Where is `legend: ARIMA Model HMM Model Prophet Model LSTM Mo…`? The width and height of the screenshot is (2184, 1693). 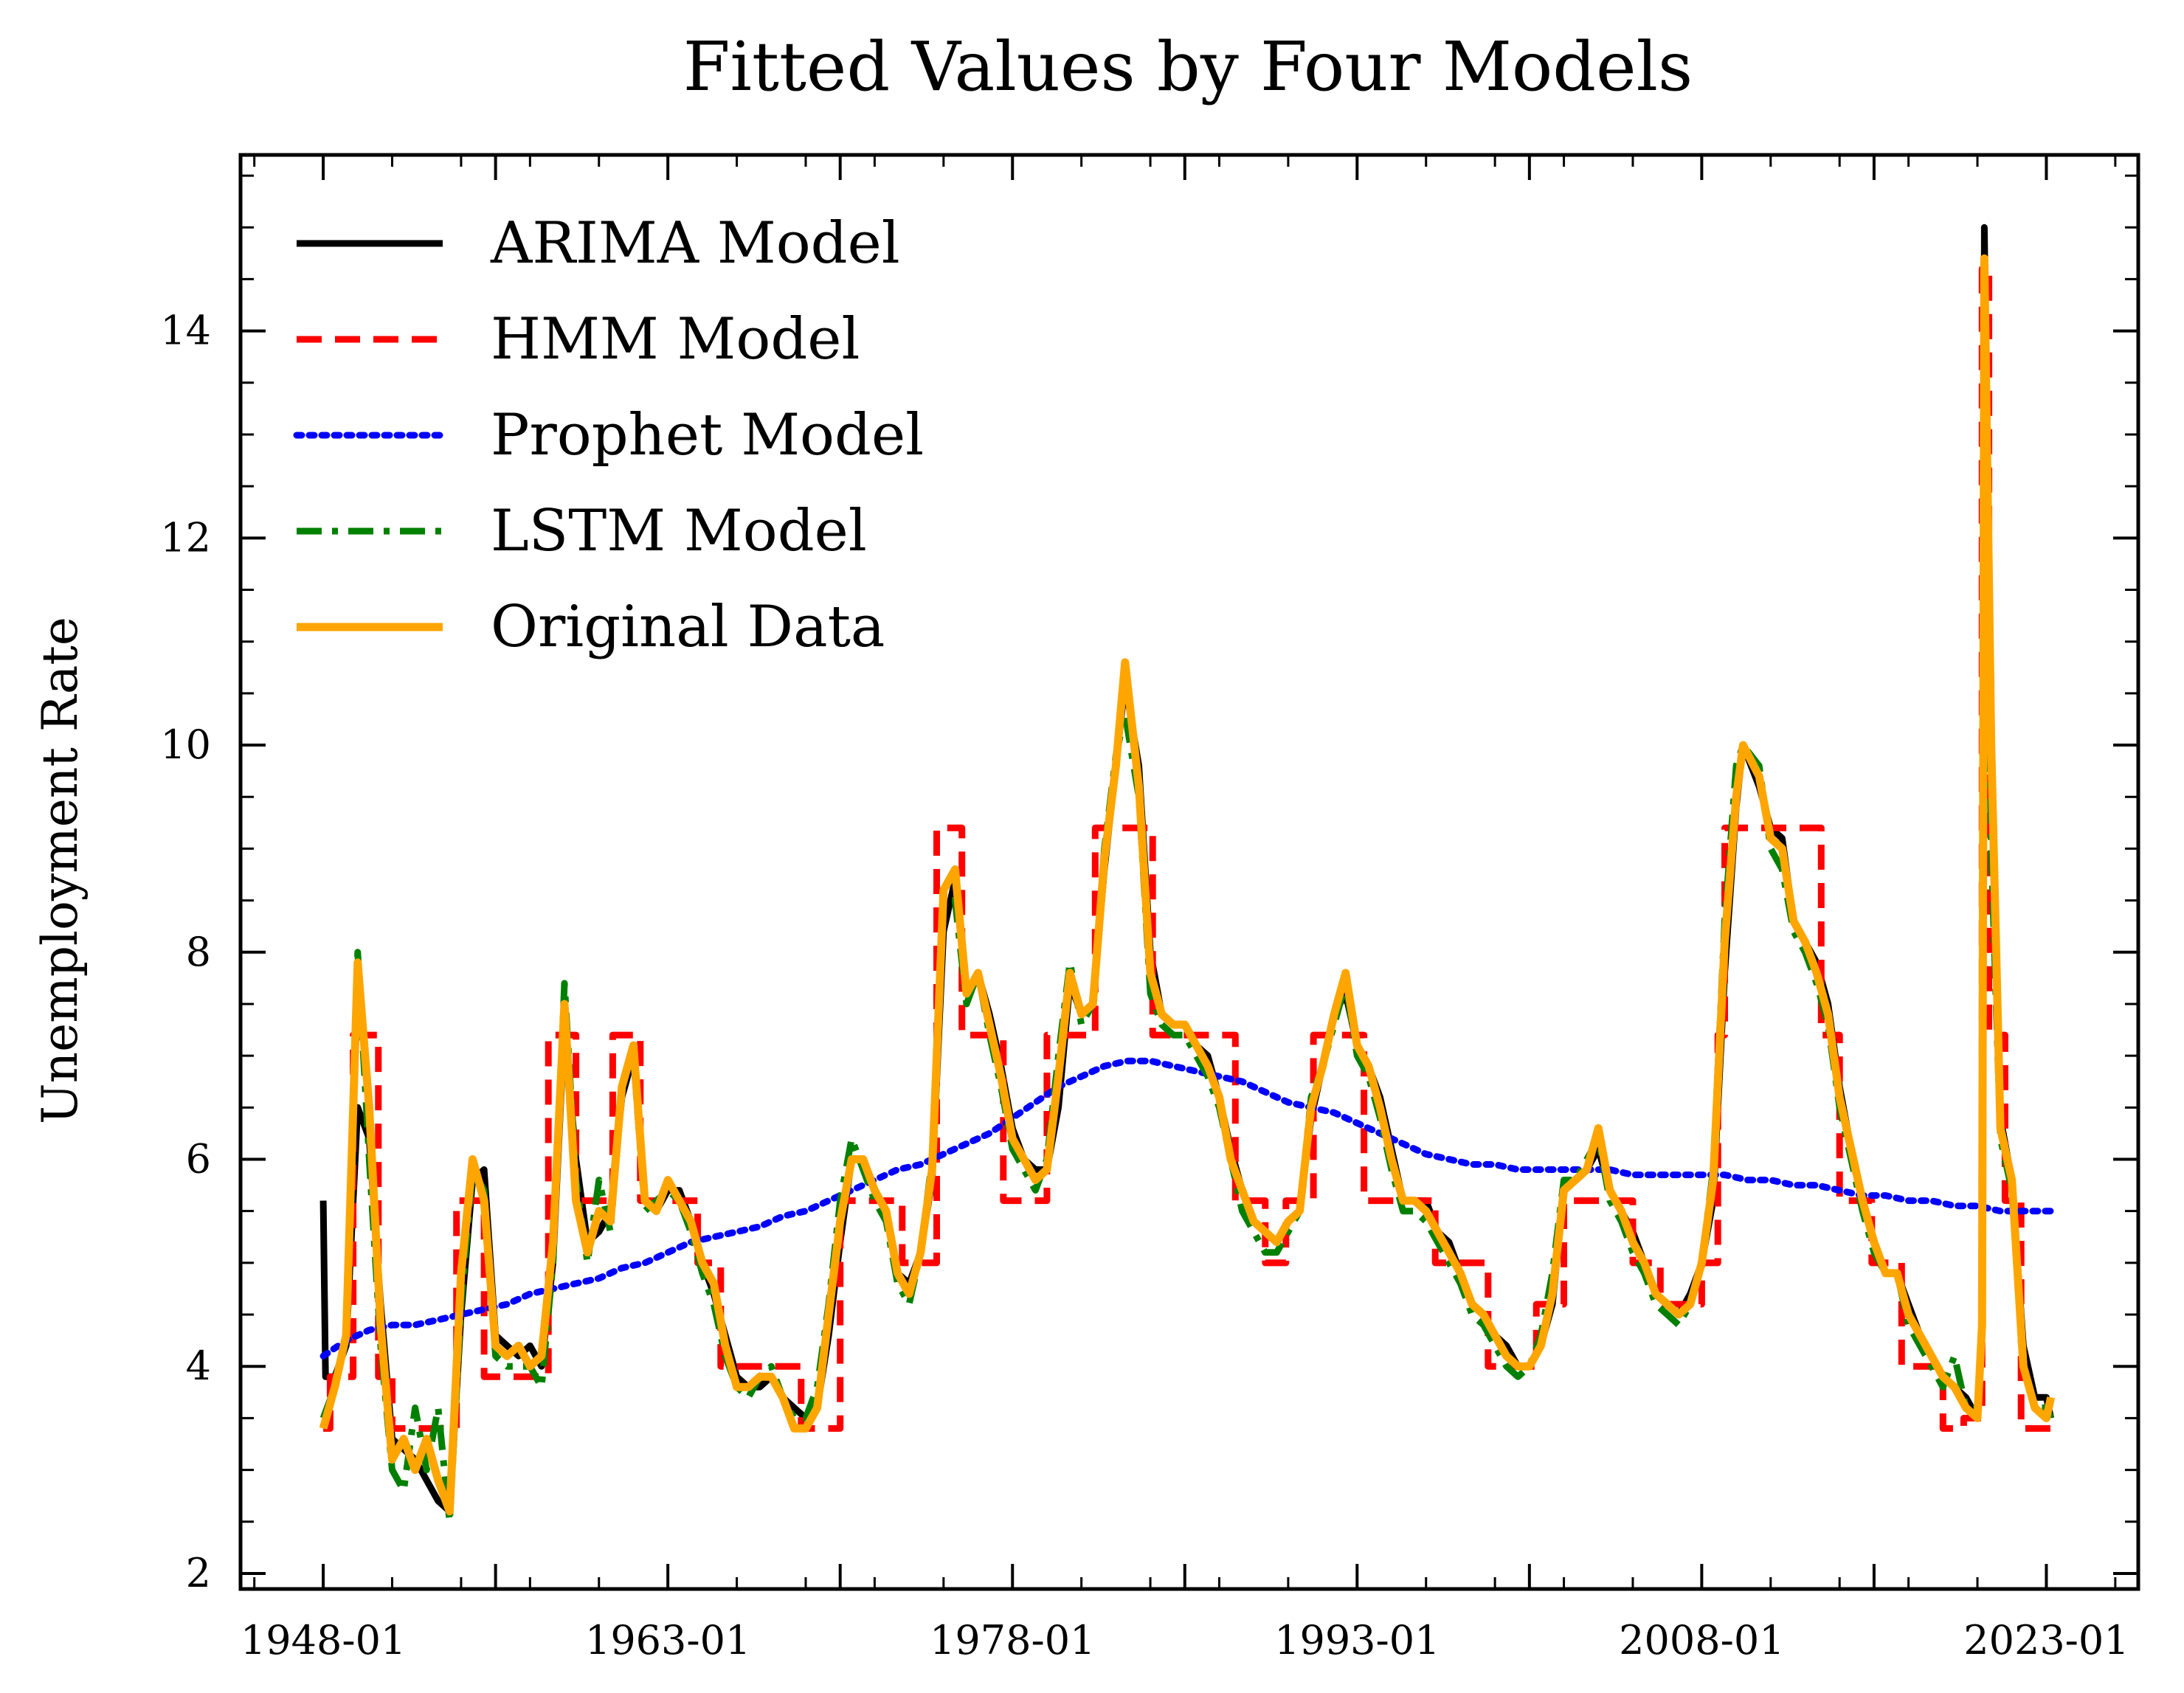 legend: ARIMA Model HMM Model Prophet Model LSTM Mo… is located at coordinates (608, 435).